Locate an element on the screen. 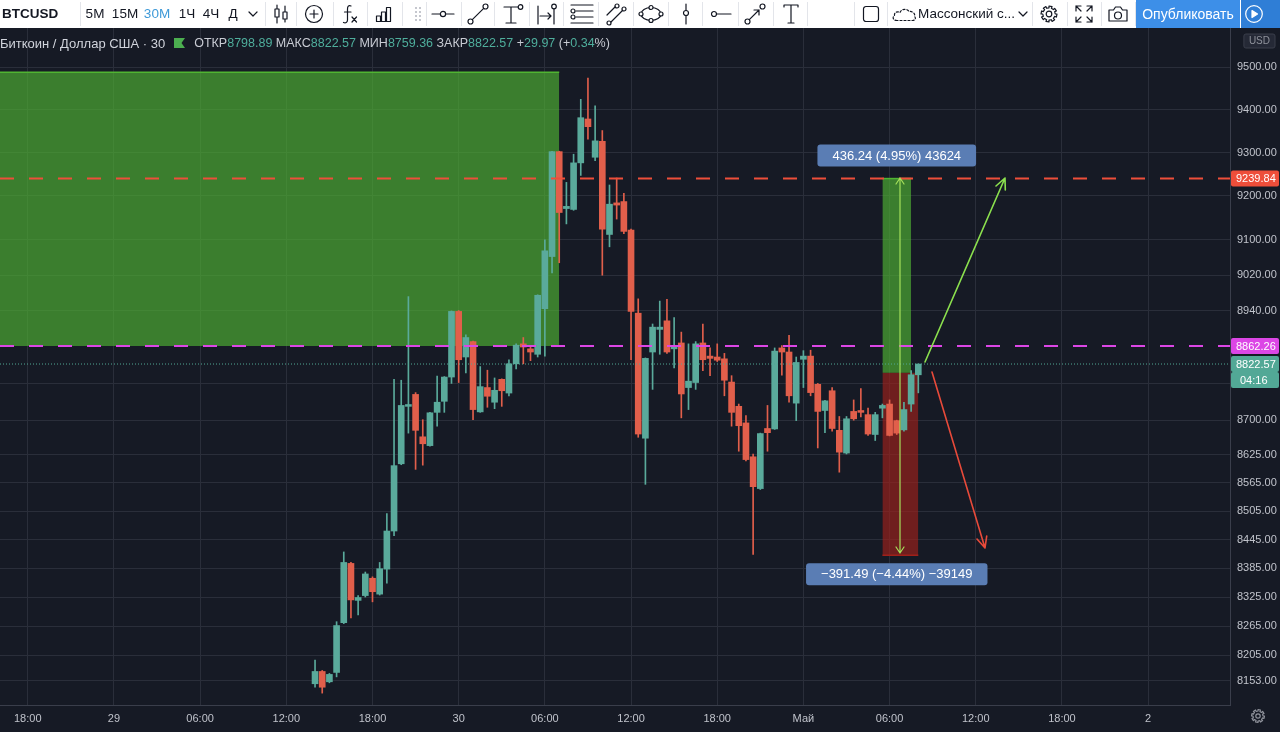 This screenshot has height=732, width=1280. x-tick-label: 30 is located at coordinates (458, 717).